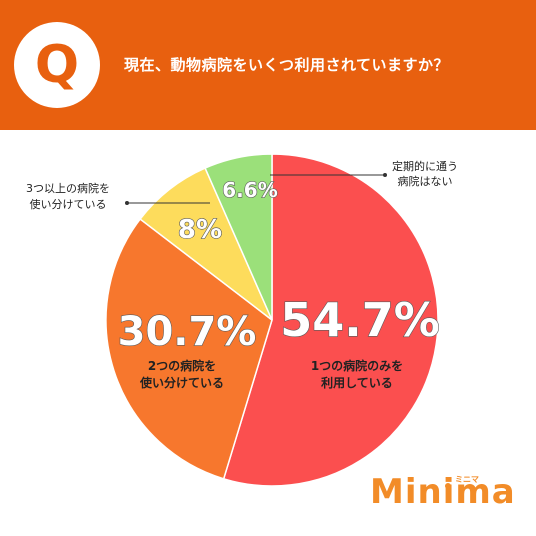  I want to click on slice-category-label-1-line-1: 使い分けている, so click(181, 382).